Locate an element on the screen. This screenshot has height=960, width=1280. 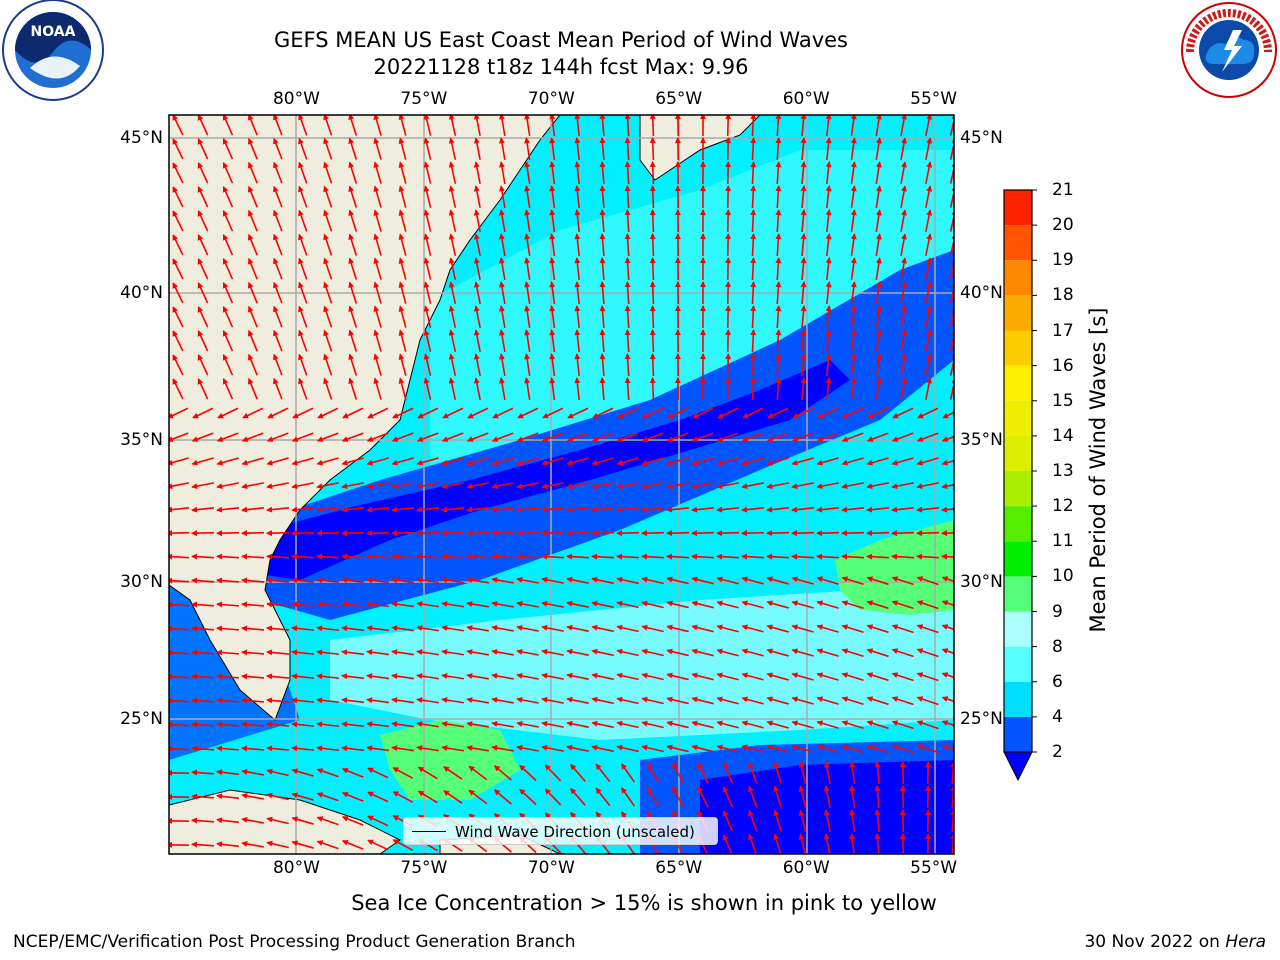
colorbar-tick-label: 21 is located at coordinates (1063, 190).